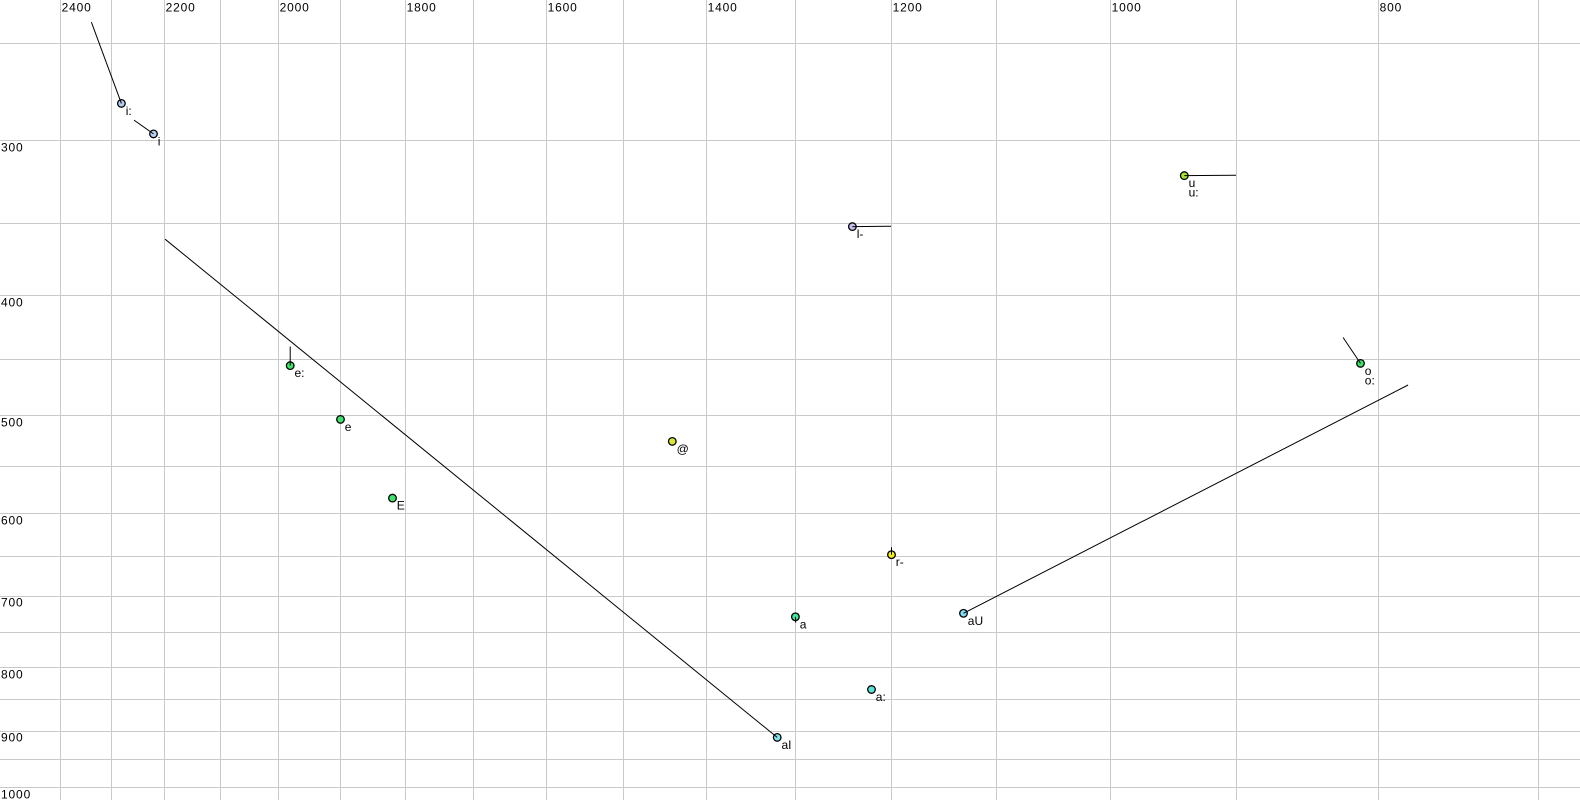 Image resolution: width=1580 pixels, height=800 pixels. What do you see at coordinates (401, 506) in the screenshot?
I see `svg-text: E` at bounding box center [401, 506].